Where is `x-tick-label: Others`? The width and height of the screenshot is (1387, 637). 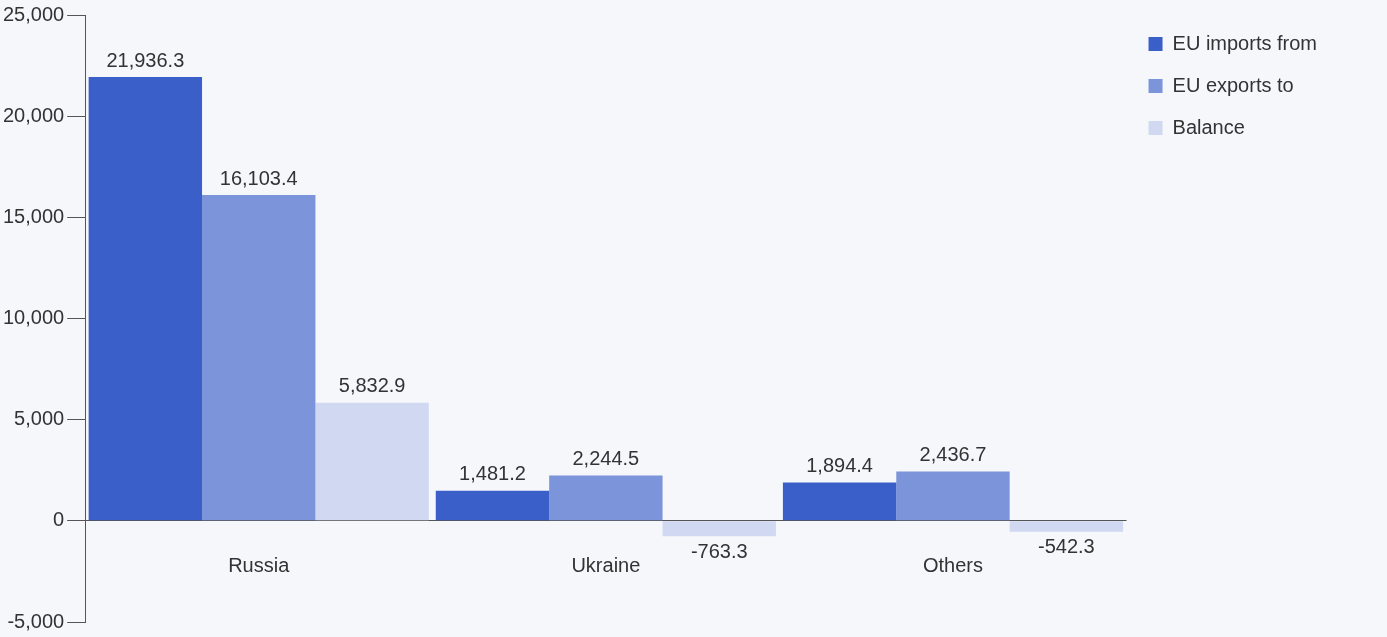 x-tick-label: Others is located at coordinates (952, 564).